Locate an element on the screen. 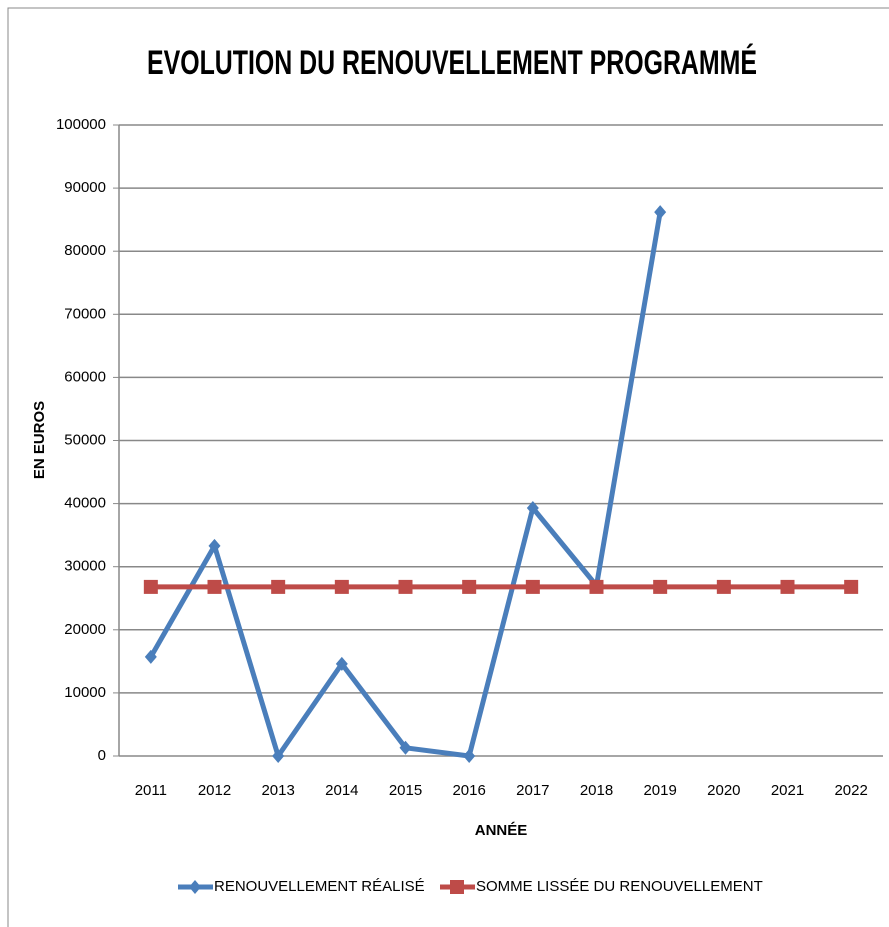 The height and width of the screenshot is (927, 889). x-tick-label: 2017 is located at coordinates (532, 790).